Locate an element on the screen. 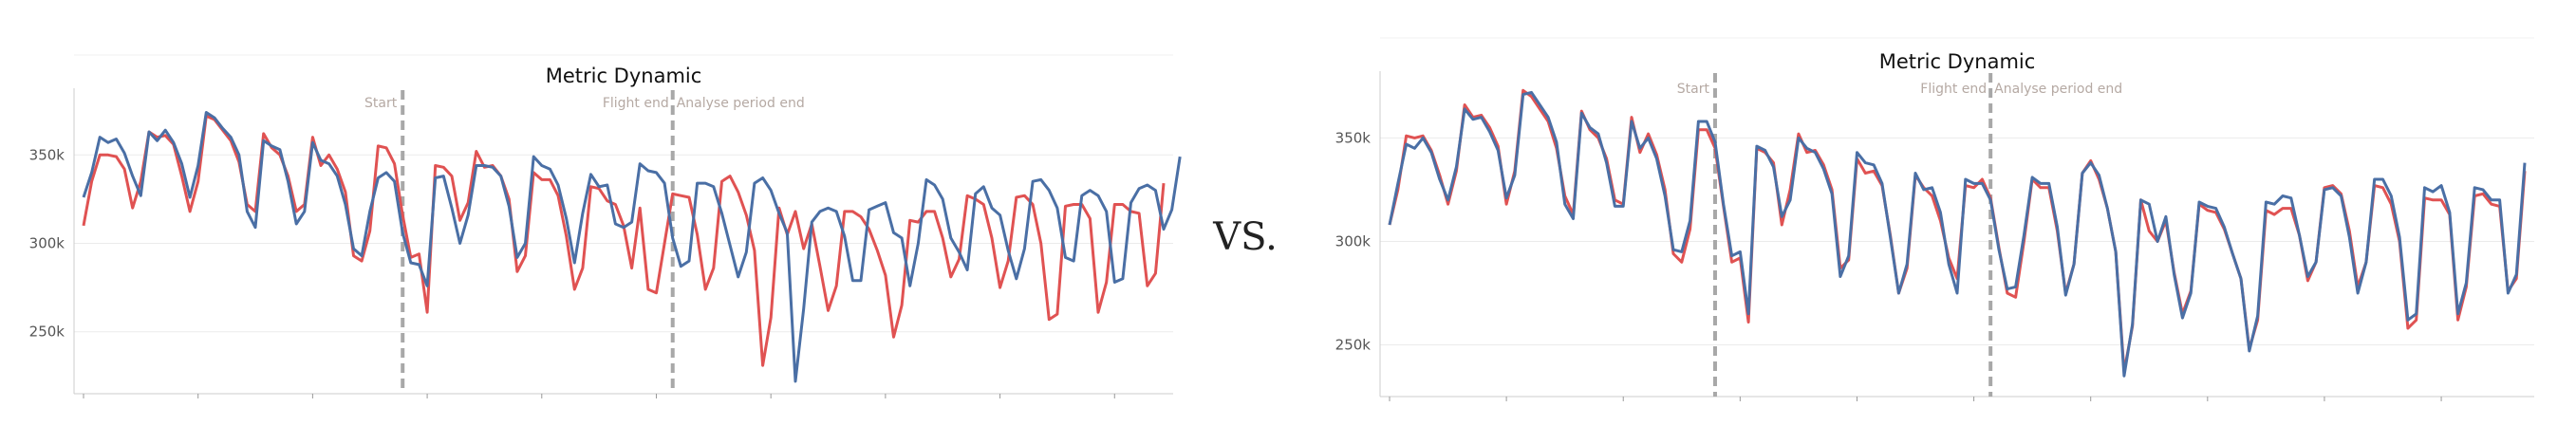 The width and height of the screenshot is (2576, 444). vs-label: VS. is located at coordinates (1245, 237).